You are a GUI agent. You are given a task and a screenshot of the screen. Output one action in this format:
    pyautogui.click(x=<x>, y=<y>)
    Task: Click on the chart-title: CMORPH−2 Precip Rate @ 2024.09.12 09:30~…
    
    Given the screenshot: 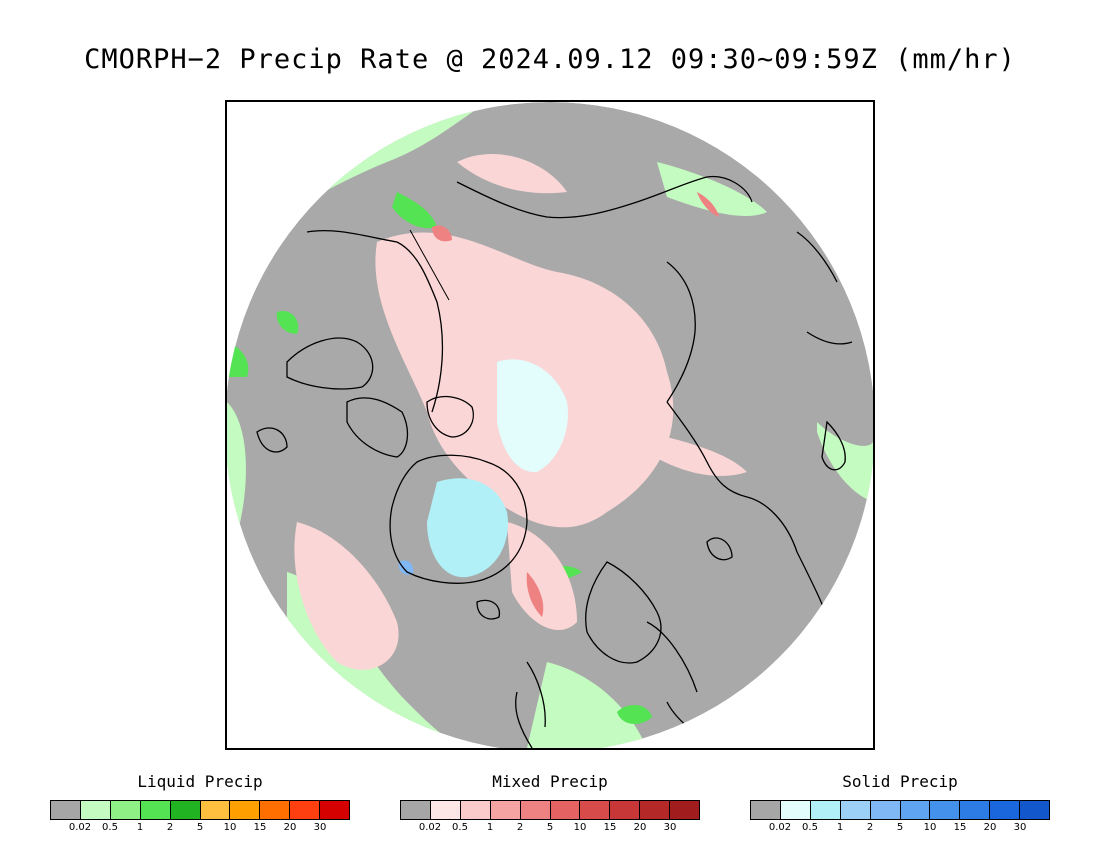 What is the action you would take?
    pyautogui.click(x=550, y=59)
    